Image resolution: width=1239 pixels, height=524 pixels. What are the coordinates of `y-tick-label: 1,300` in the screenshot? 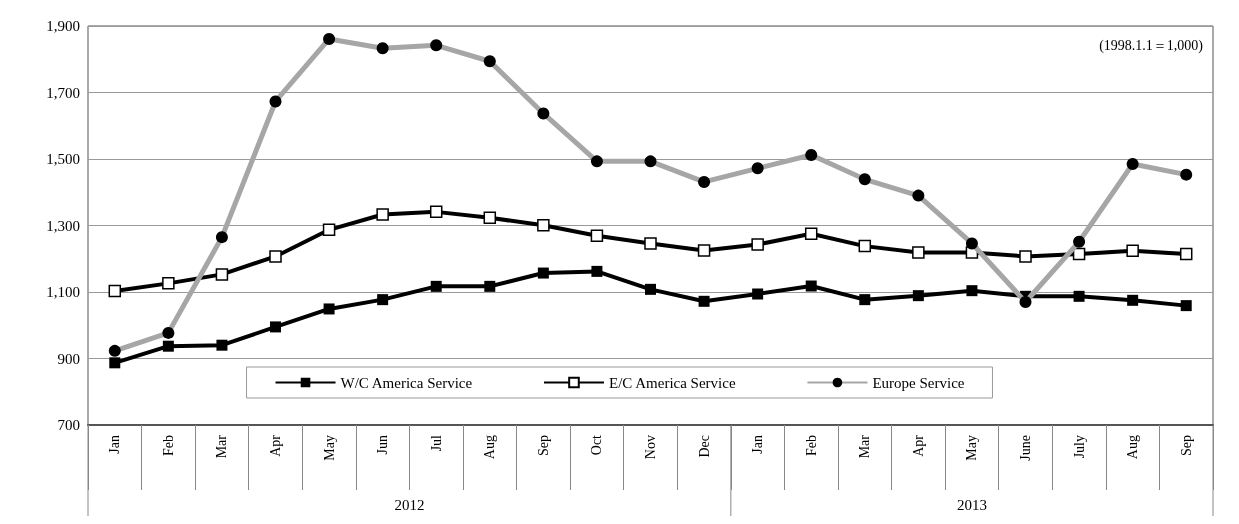 It's located at (63, 225).